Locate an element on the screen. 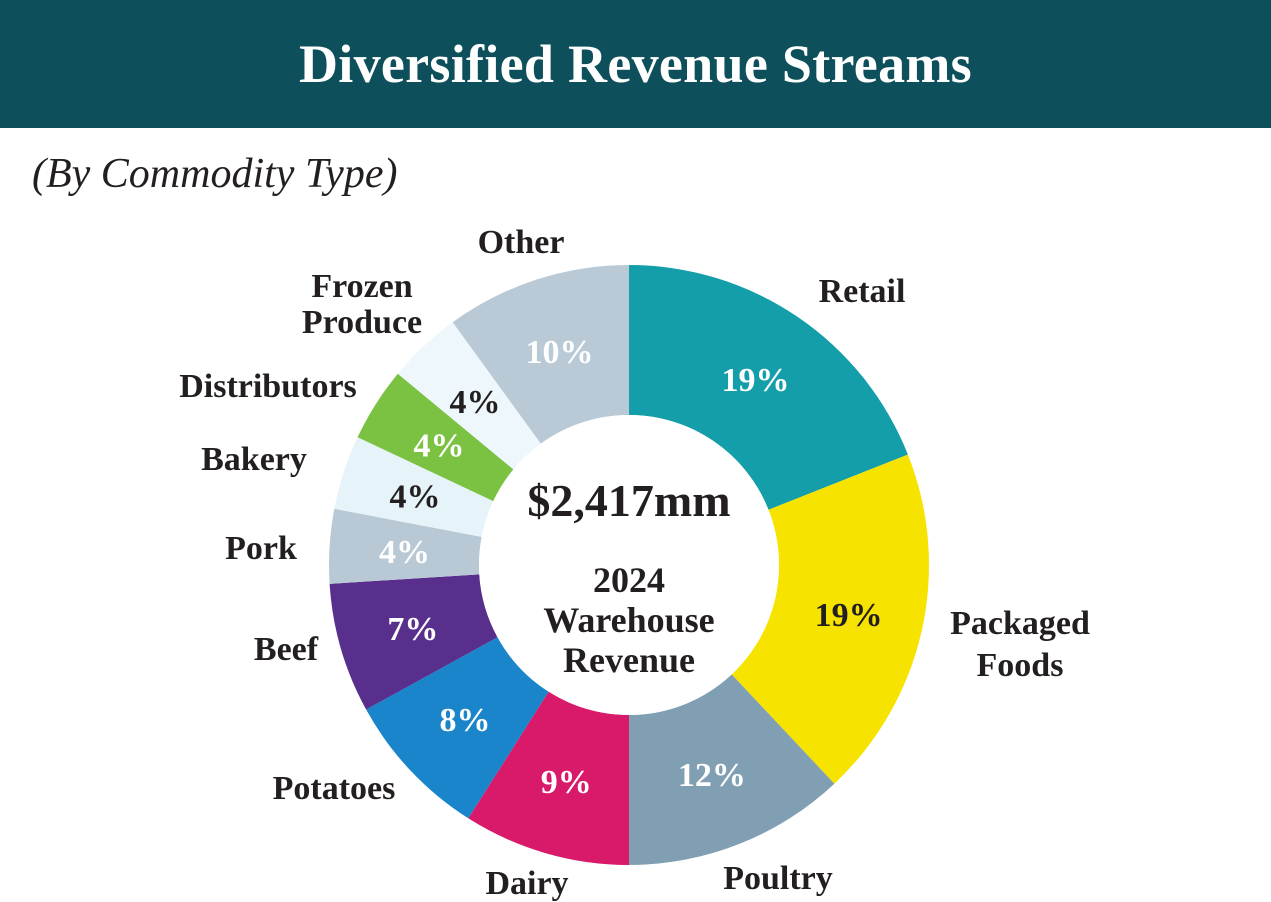 The height and width of the screenshot is (902, 1271). category-label-poultry: Poultry is located at coordinates (778, 878).